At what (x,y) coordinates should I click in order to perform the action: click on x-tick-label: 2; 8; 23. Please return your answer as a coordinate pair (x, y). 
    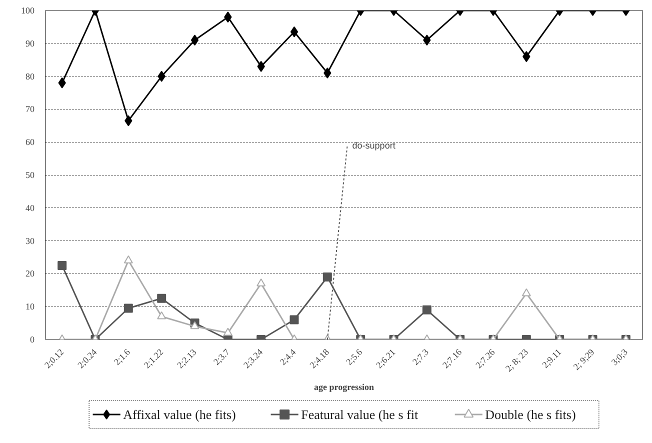
    Looking at the image, I should click on (516, 360).